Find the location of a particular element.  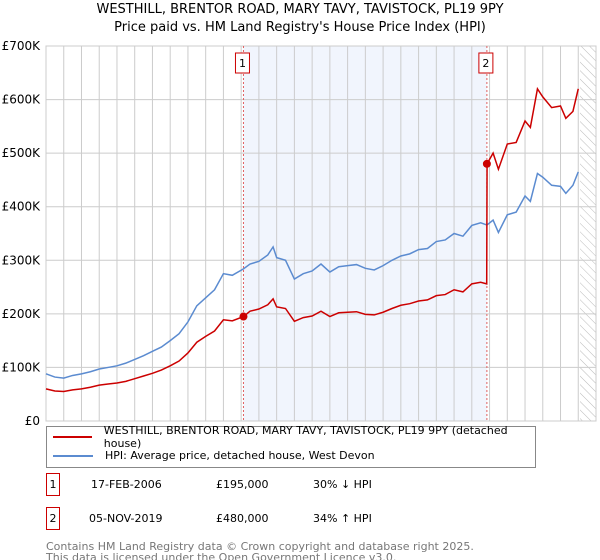

annotation-label: 1 is located at coordinates (242, 63).